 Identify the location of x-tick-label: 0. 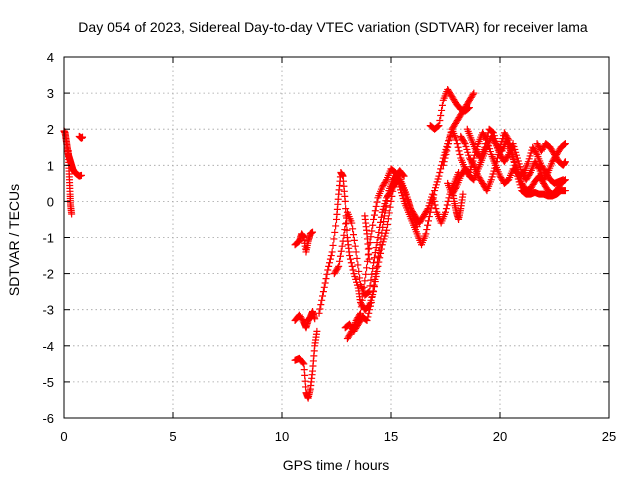
(63, 436).